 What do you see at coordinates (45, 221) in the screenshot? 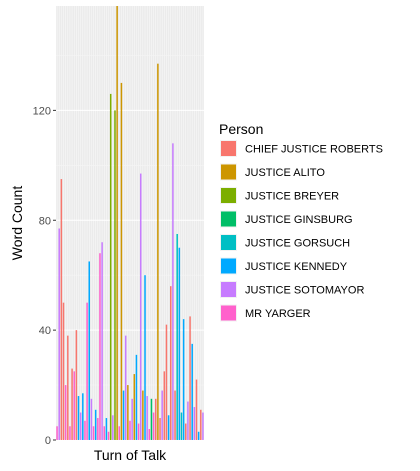
I see `y-tick-label: 80` at bounding box center [45, 221].